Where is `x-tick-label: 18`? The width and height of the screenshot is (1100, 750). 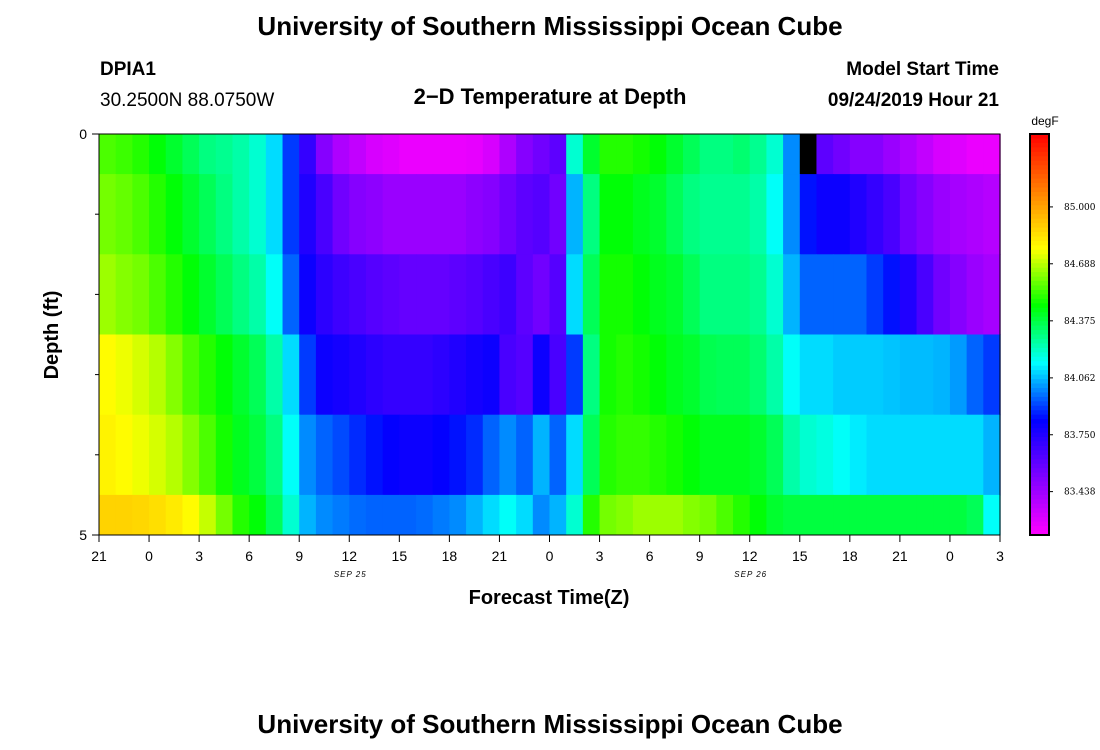 x-tick-label: 18 is located at coordinates (450, 556).